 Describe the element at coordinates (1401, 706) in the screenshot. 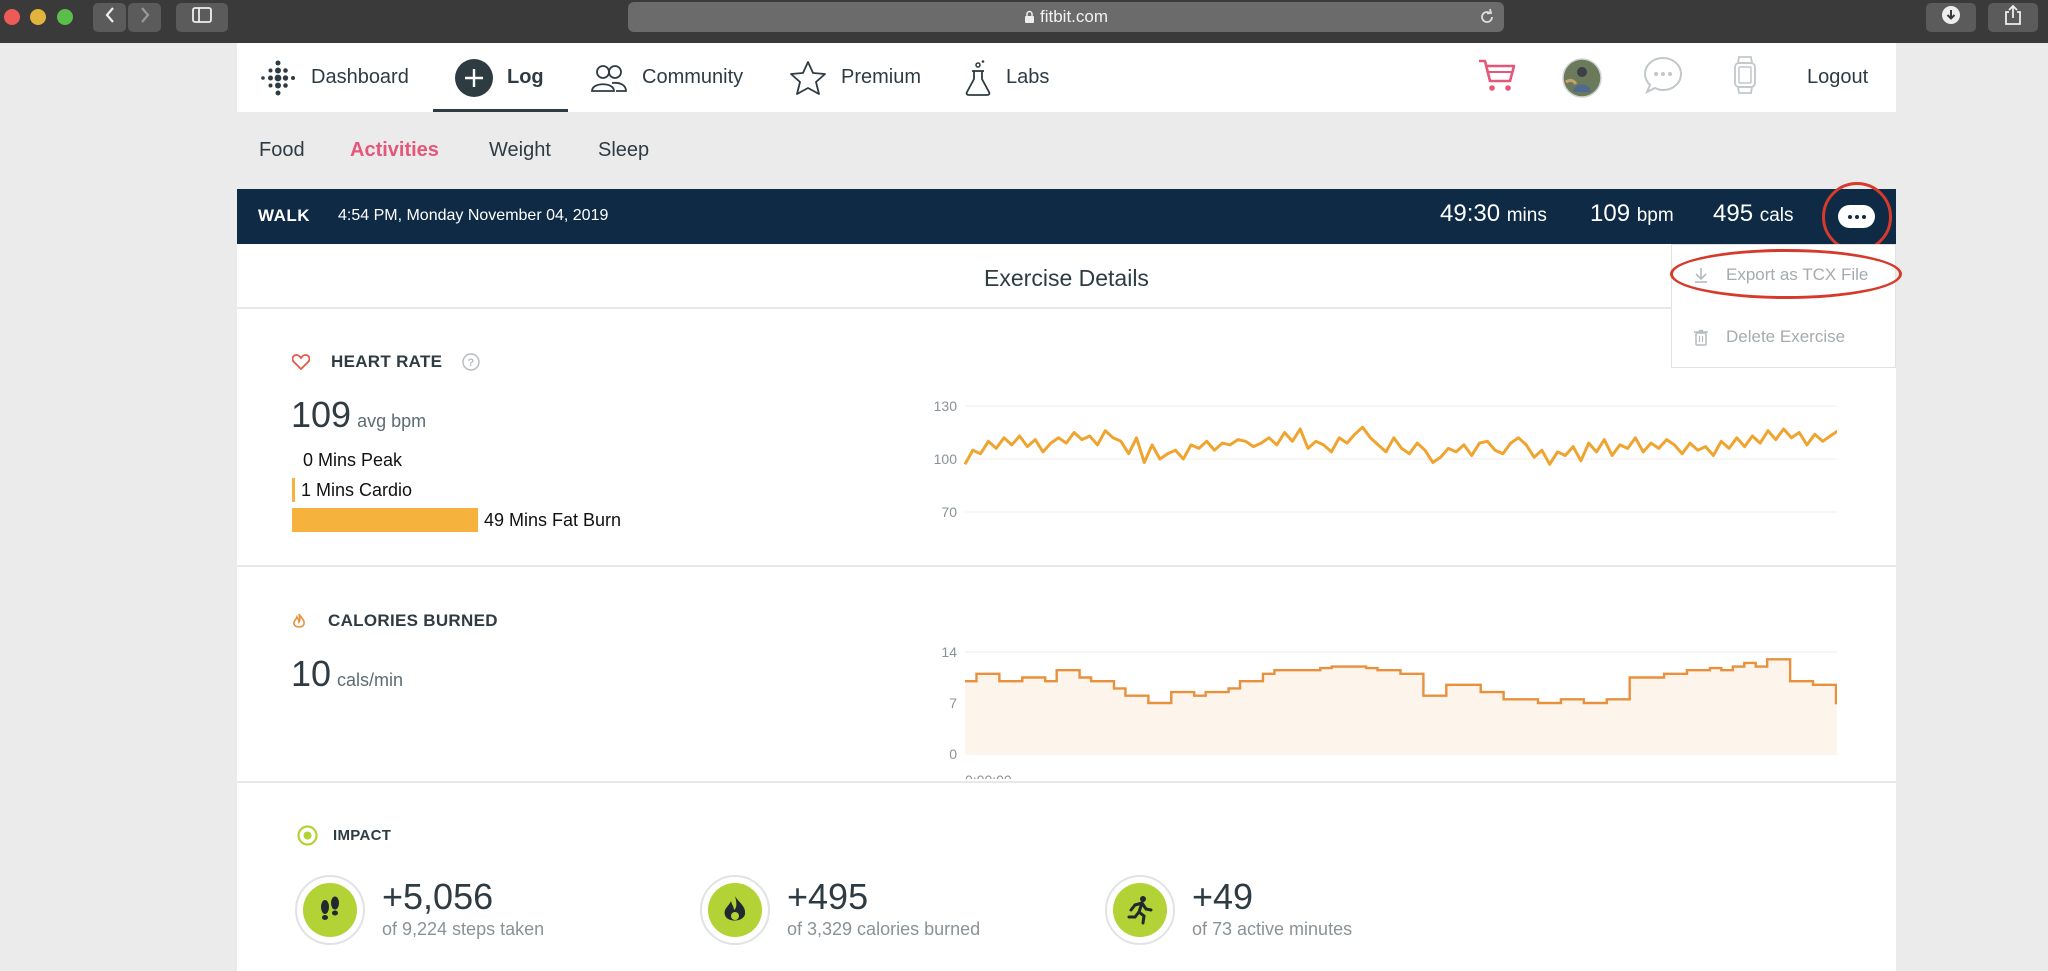

I see `area-fill` at that location.